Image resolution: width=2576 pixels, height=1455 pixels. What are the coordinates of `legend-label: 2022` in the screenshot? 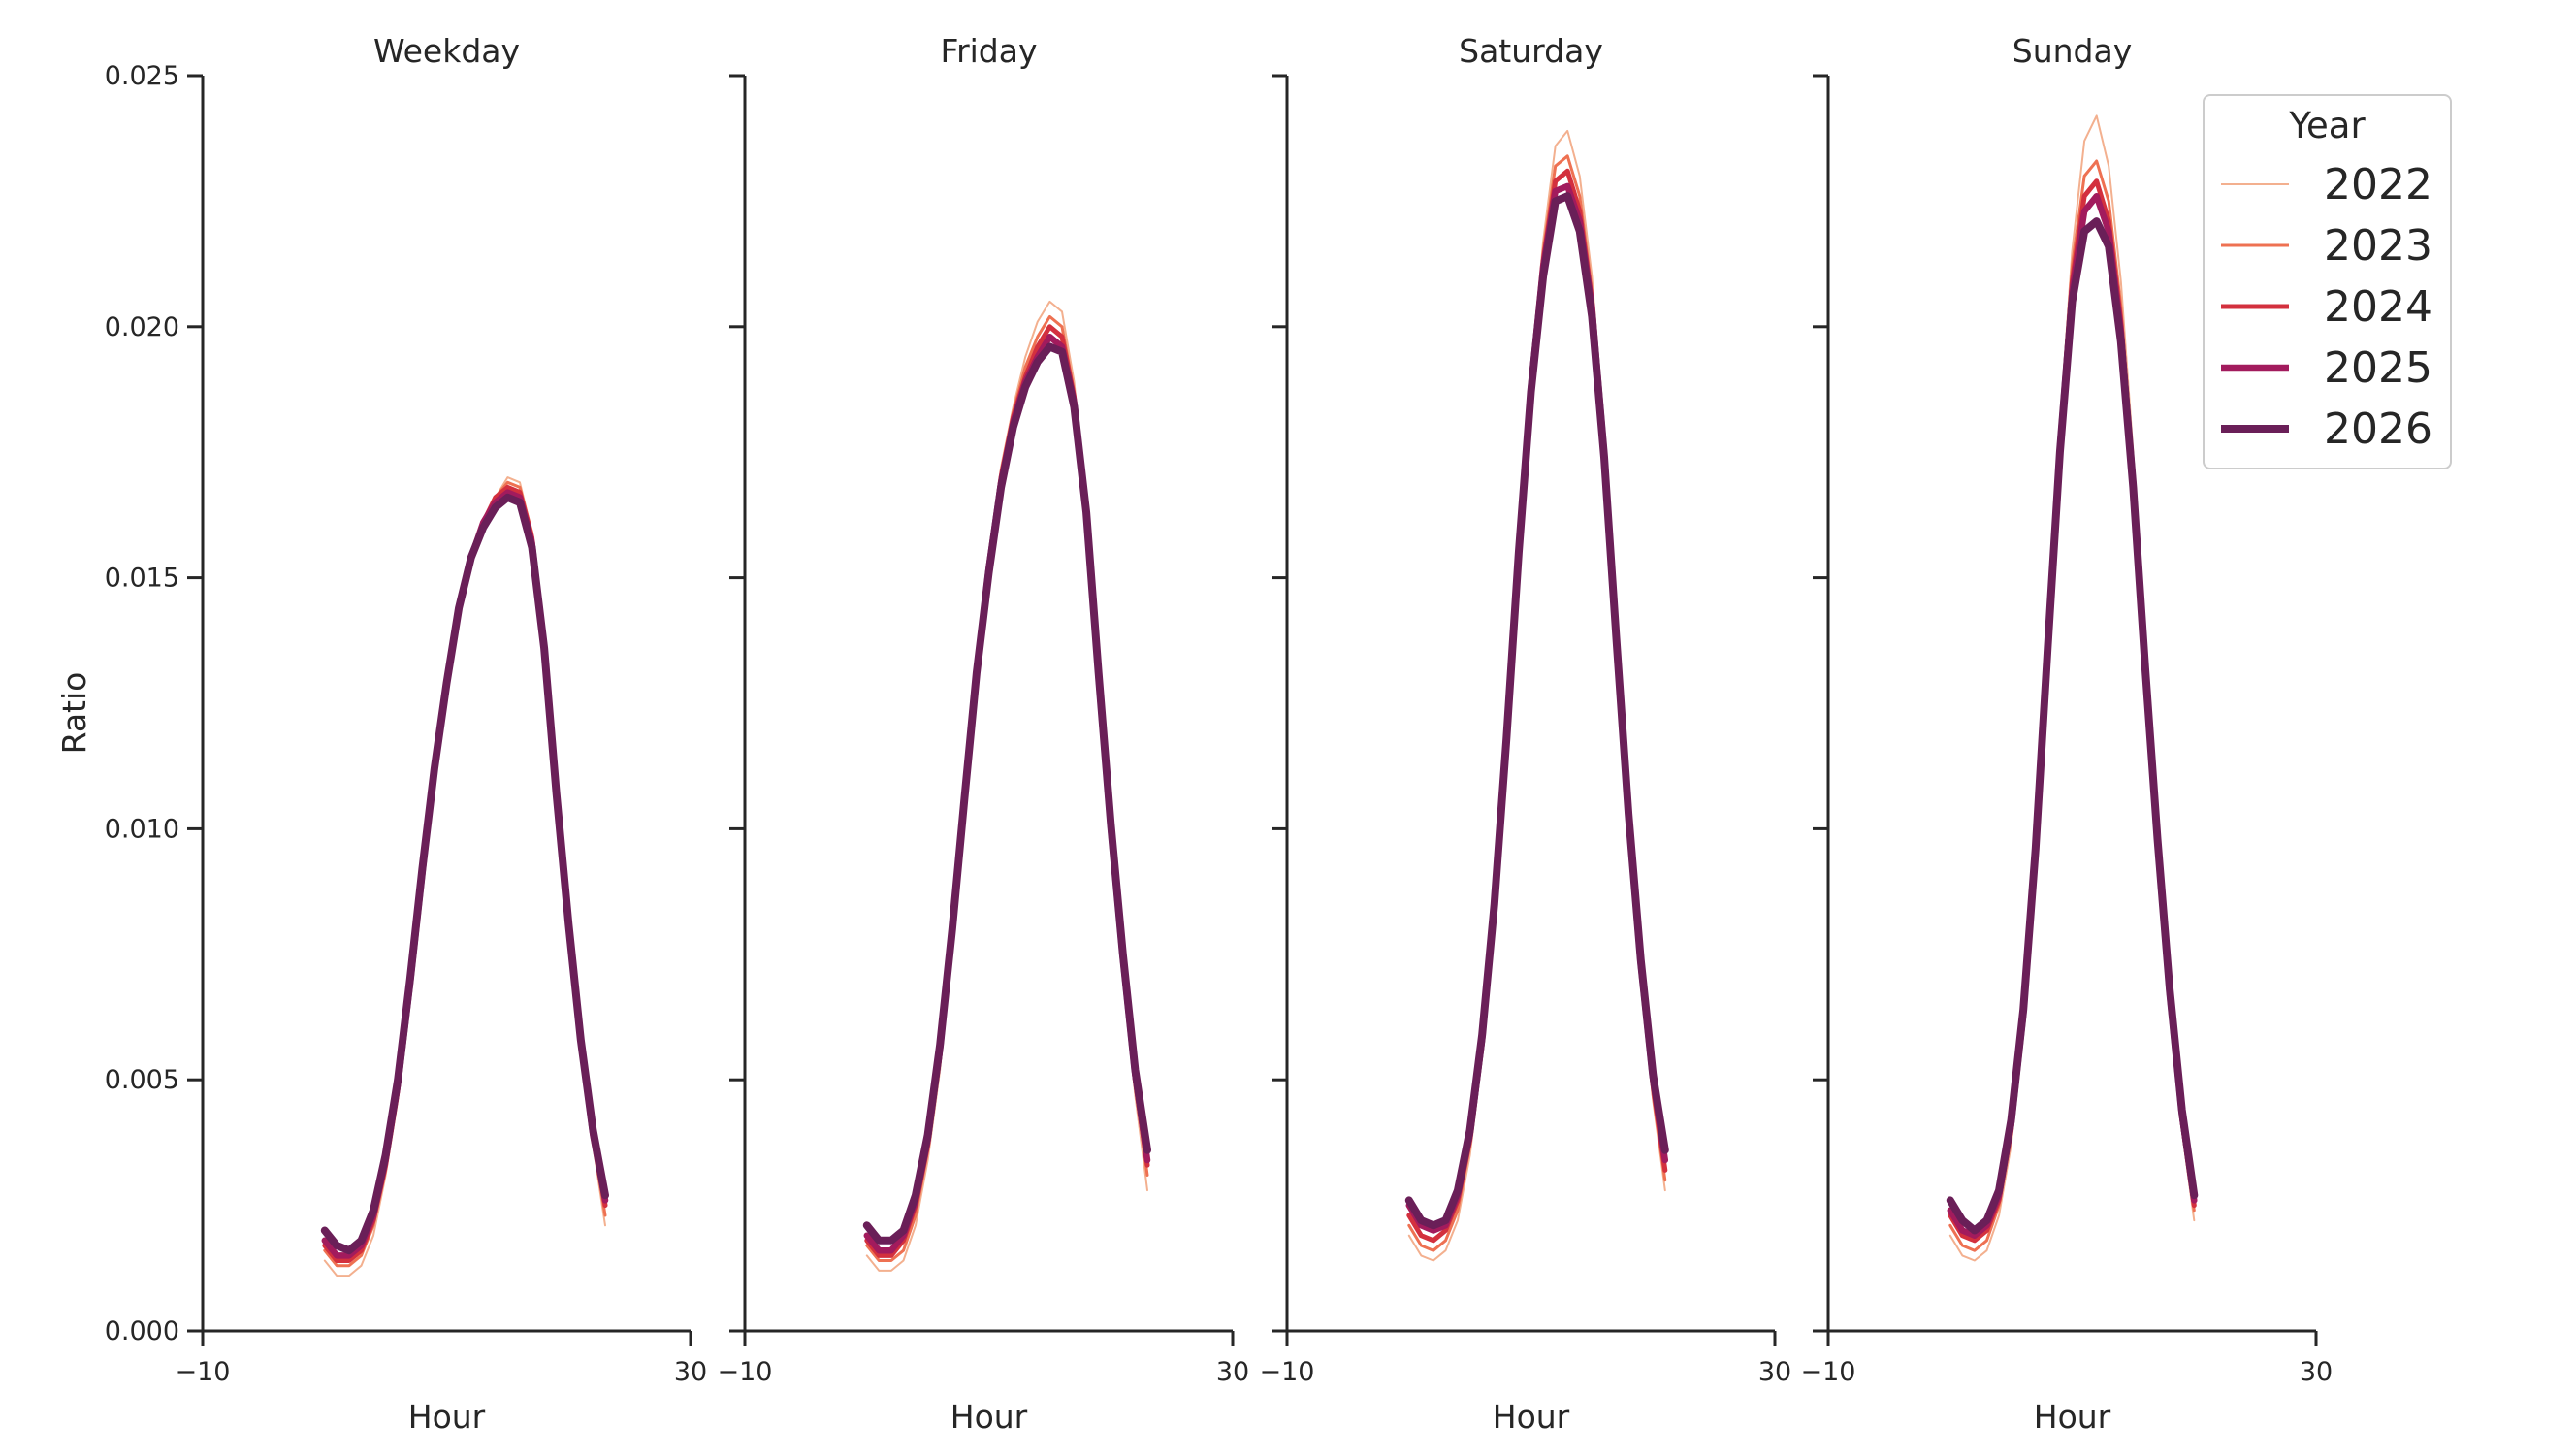 It's located at (2378, 185).